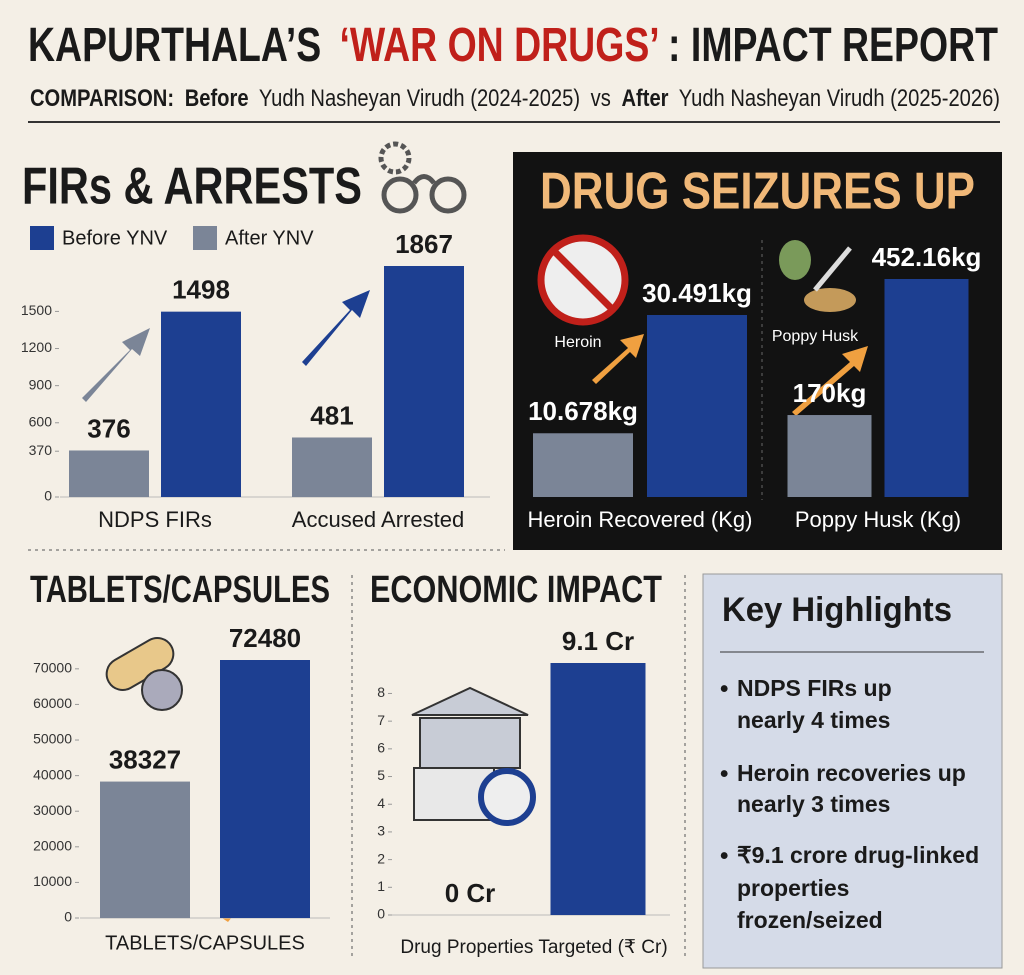  Describe the element at coordinates (817, 276) in the screenshot. I see `poppy-icon` at that location.